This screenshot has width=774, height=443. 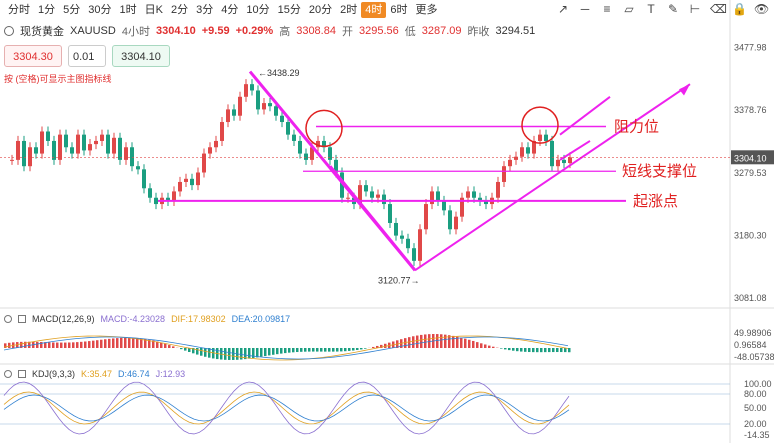 What do you see at coordinates (762, 9) in the screenshot?
I see `eye-icon: 👁` at bounding box center [762, 9].